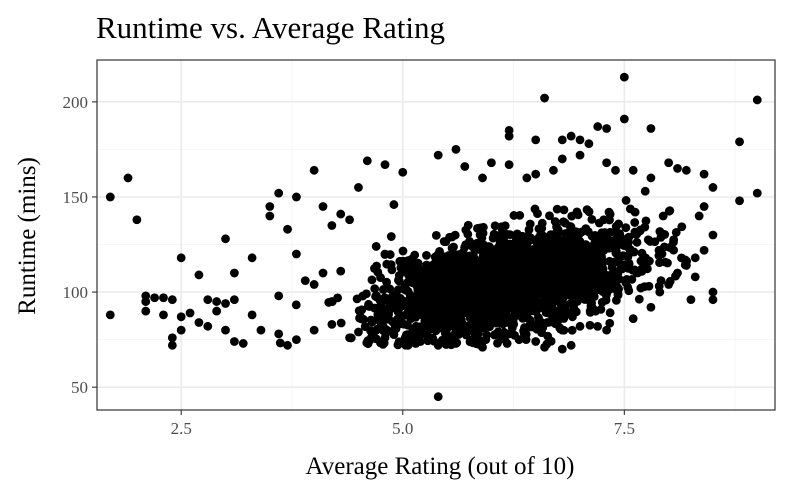 This screenshot has width=800, height=494. I want to click on x-tick-label: 5.0, so click(402, 428).